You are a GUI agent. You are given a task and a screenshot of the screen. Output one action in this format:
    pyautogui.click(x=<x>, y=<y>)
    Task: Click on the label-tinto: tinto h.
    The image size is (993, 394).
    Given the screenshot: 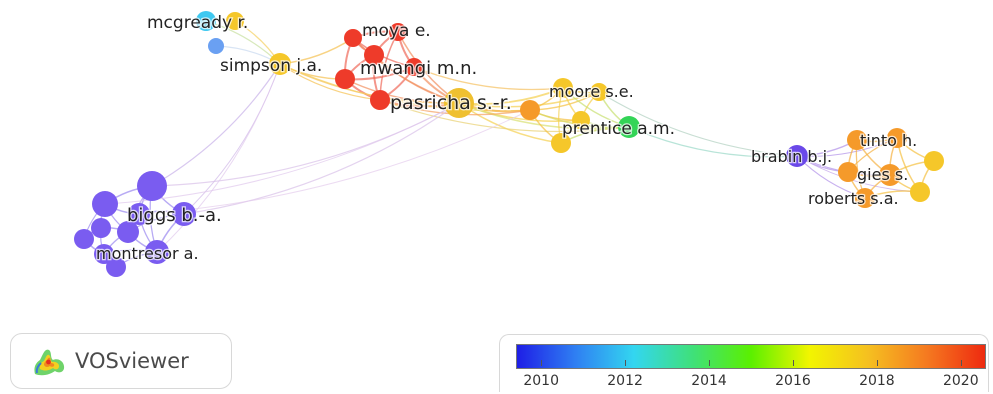 What is the action you would take?
    pyautogui.click(x=889, y=141)
    